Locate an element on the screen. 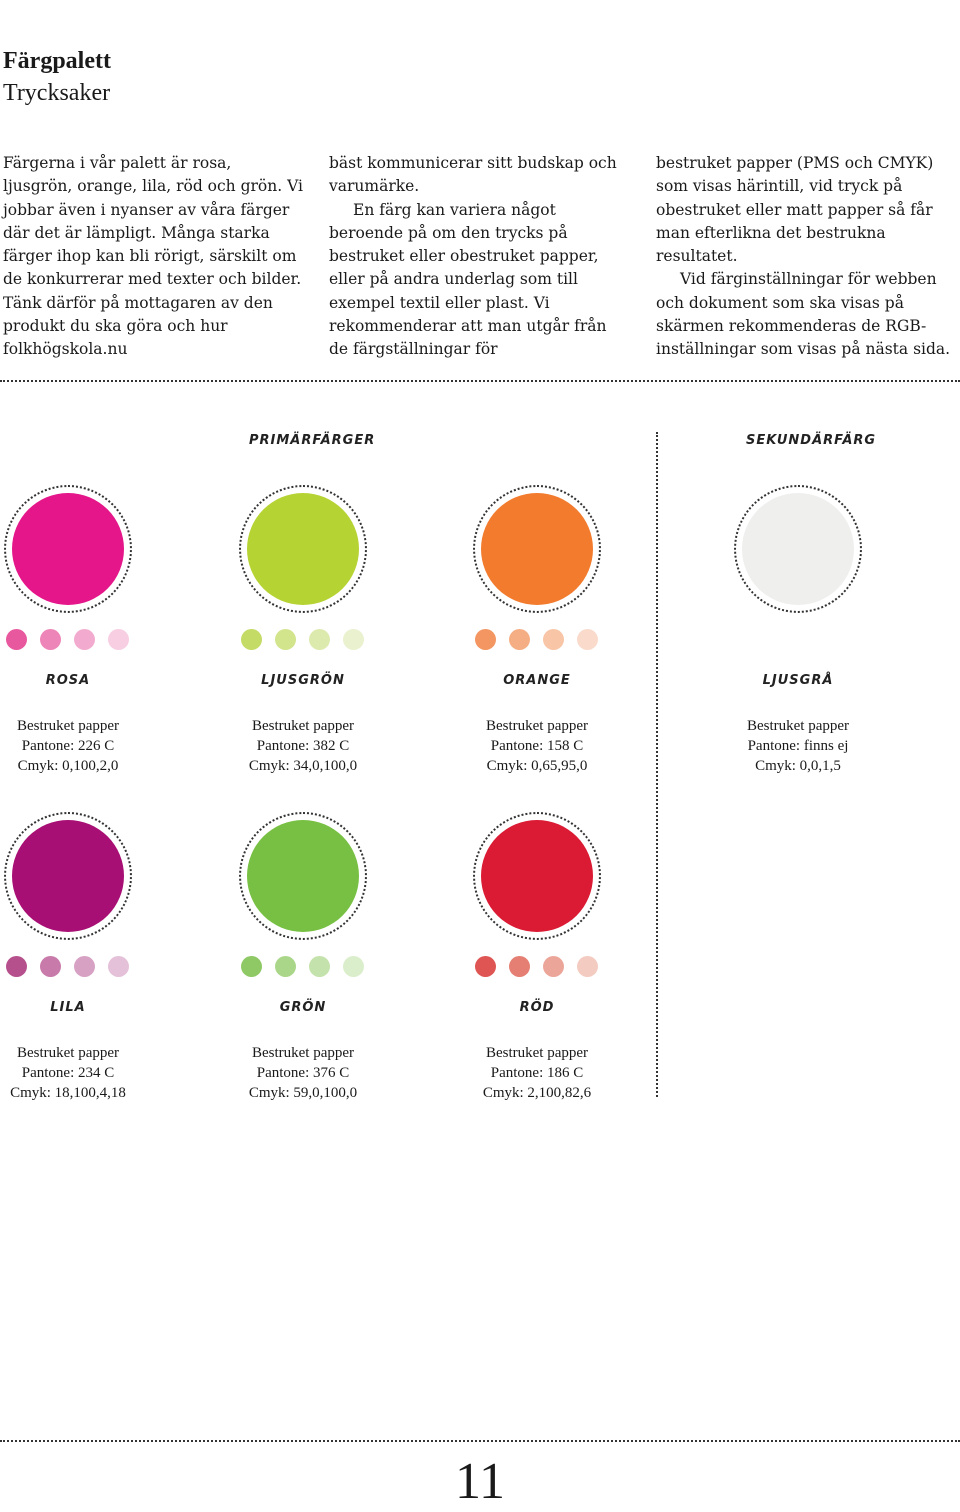  divider-top is located at coordinates (480, 381).